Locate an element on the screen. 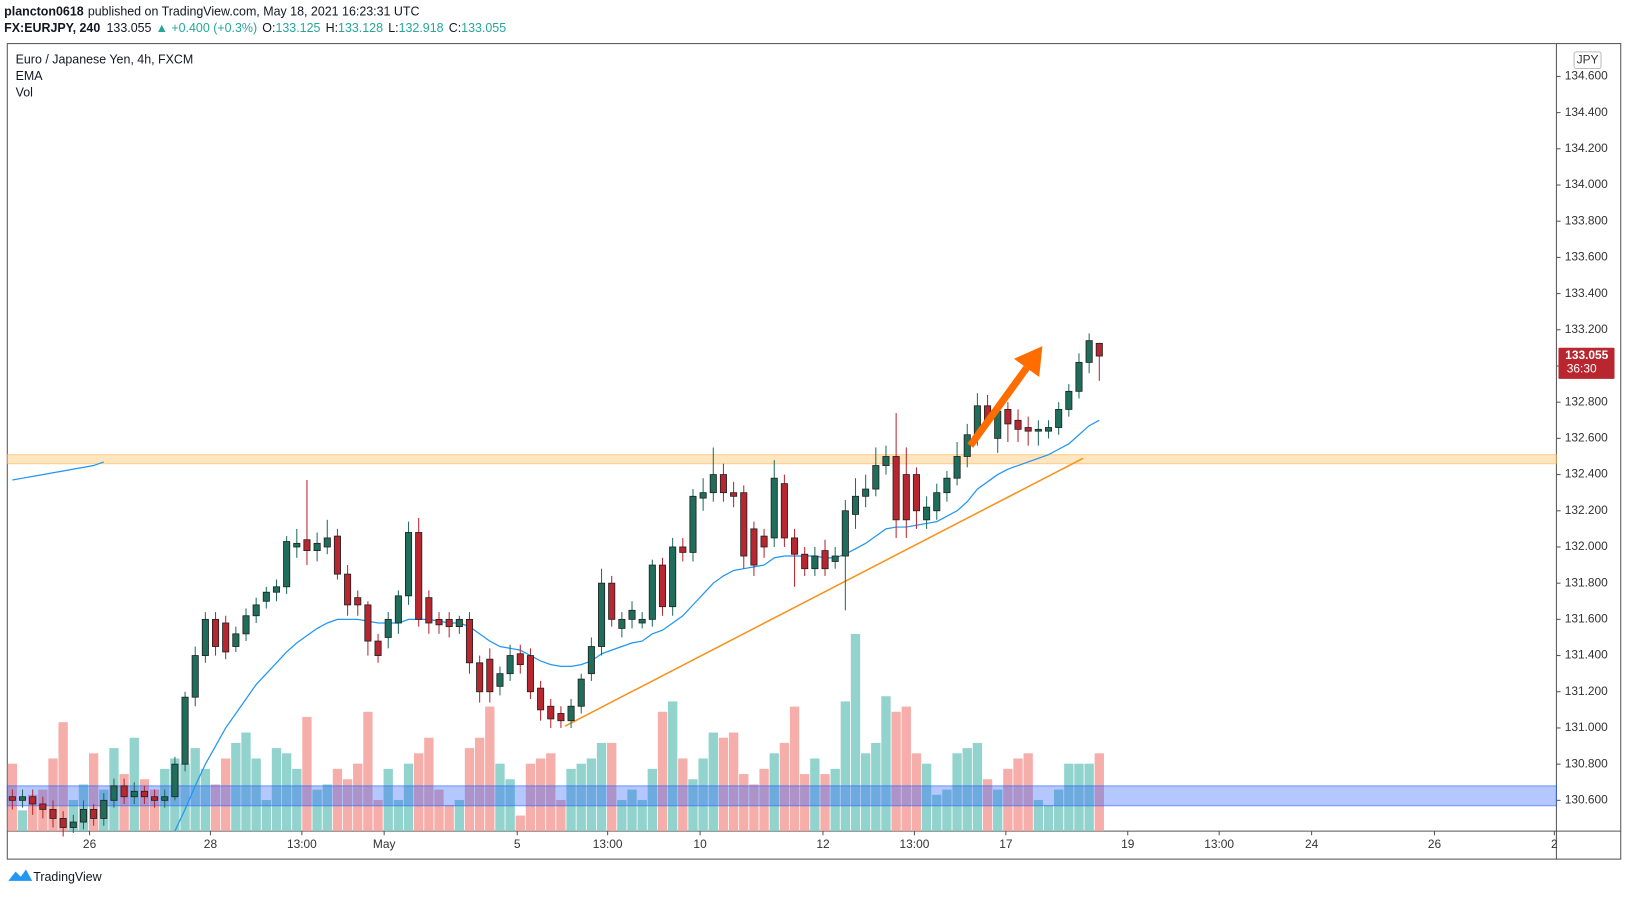 The height and width of the screenshot is (897, 1627). y-tick-label: 133.400 is located at coordinates (1586, 293).